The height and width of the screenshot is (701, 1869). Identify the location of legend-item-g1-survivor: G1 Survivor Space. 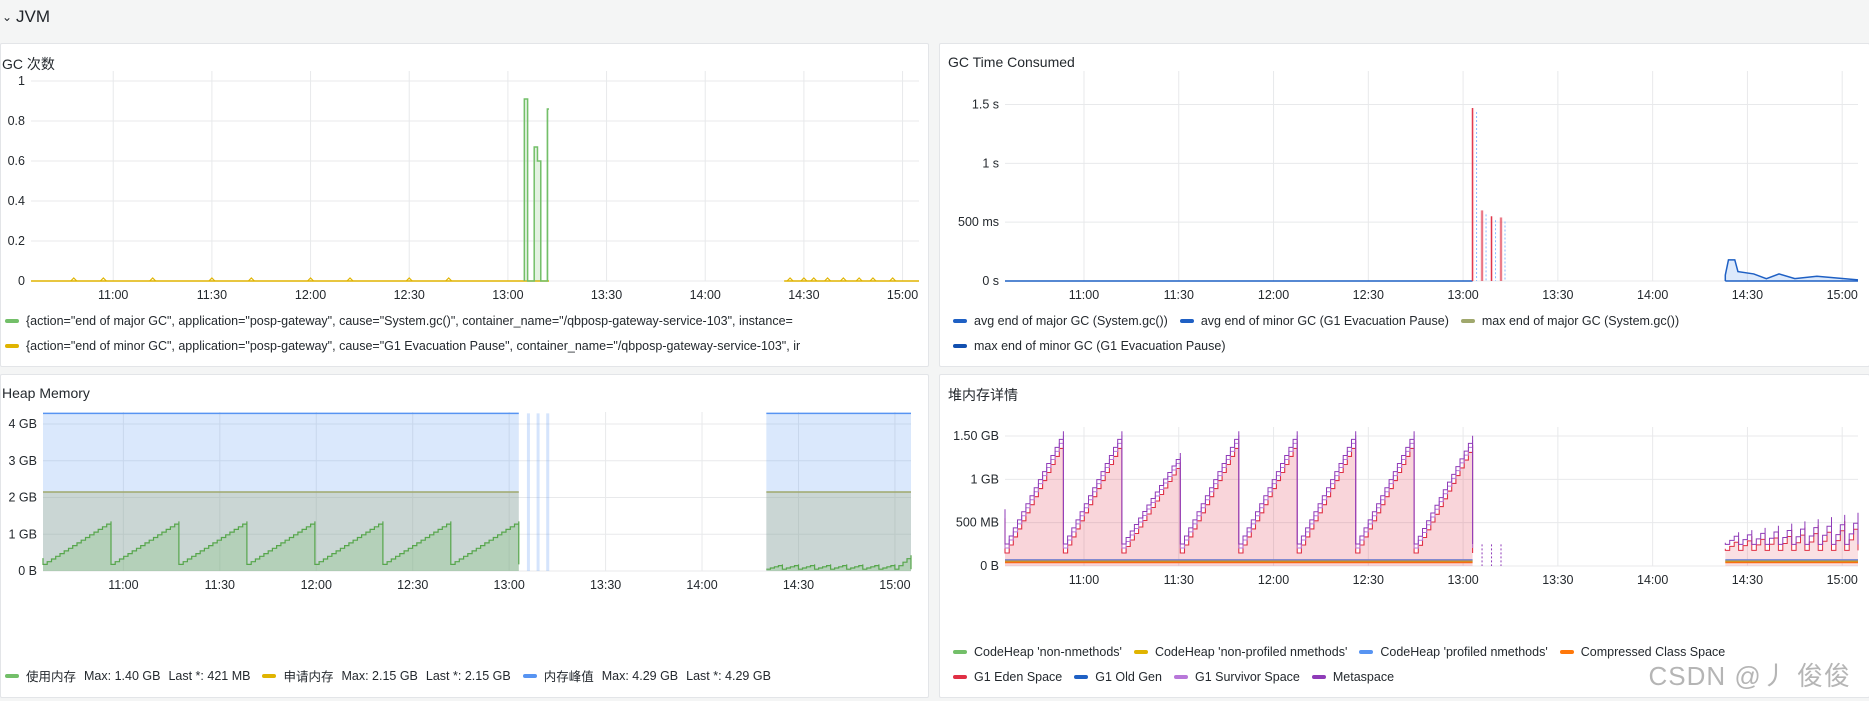
(1236, 676).